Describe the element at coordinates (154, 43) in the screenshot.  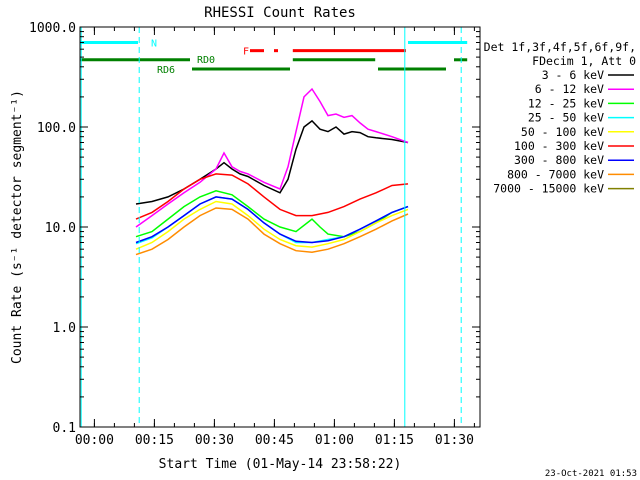
I see `annotation-n: N` at that location.